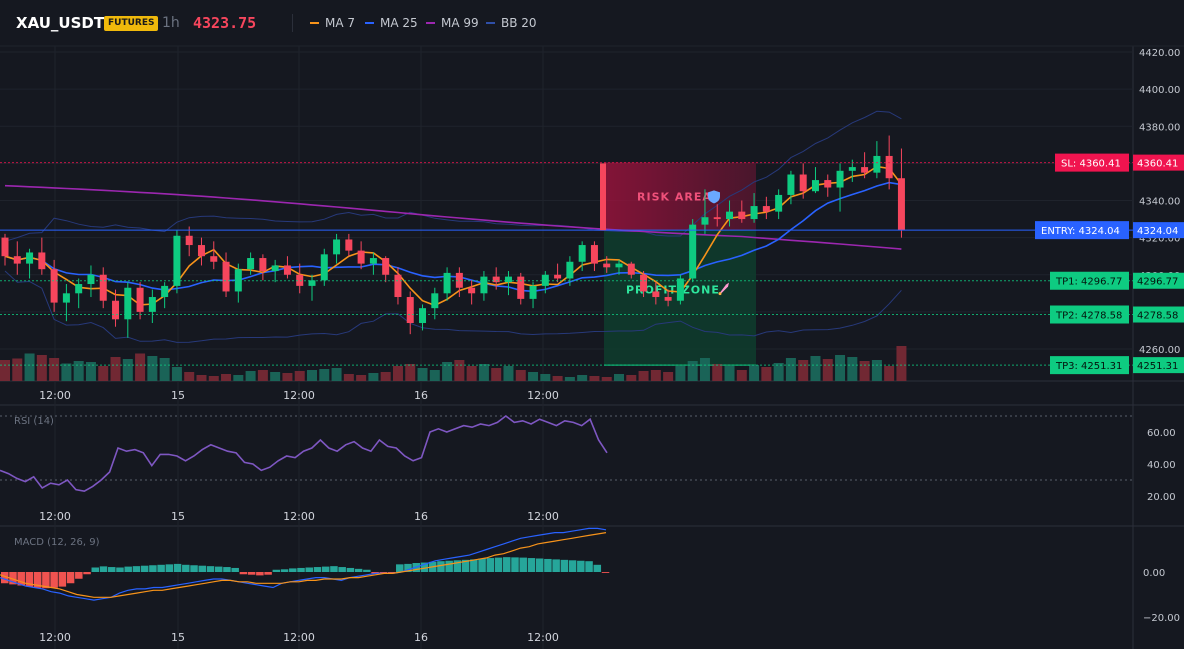 The width and height of the screenshot is (1184, 649). Describe the element at coordinates (1161, 465) in the screenshot. I see `rsi-tick: 40.00` at that location.